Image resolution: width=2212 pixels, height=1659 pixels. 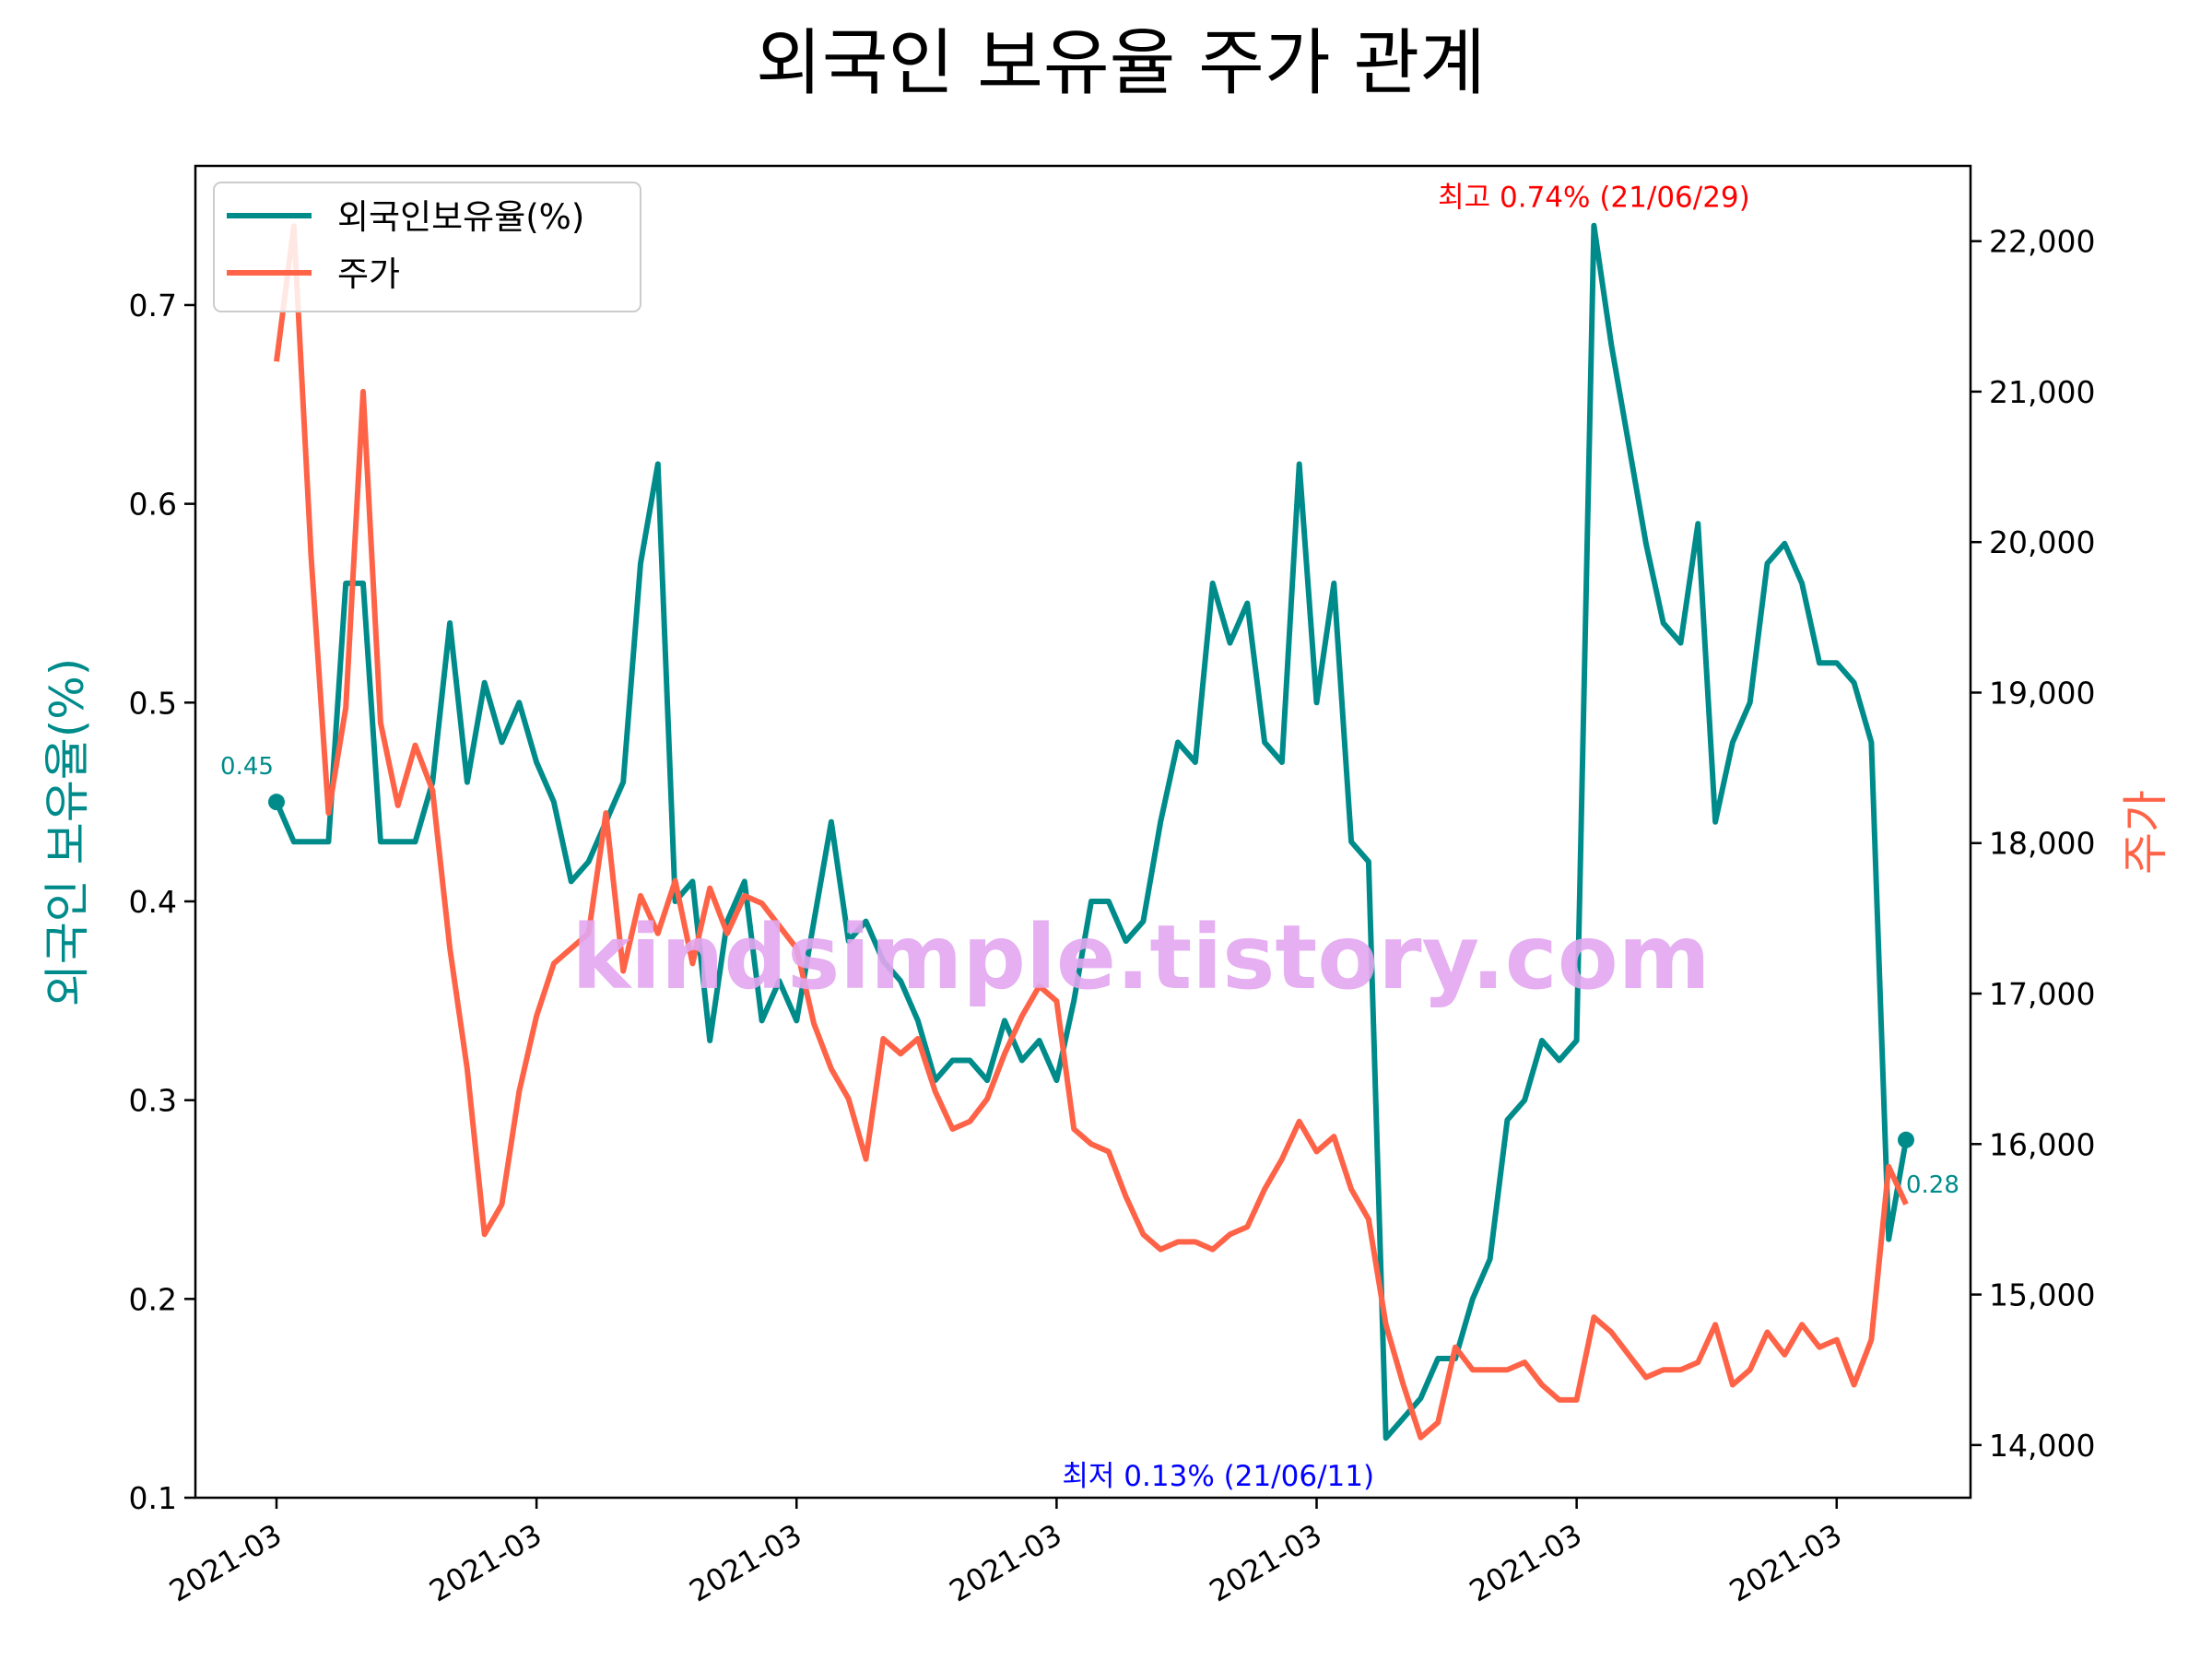 What do you see at coordinates (2042, 1295) in the screenshot?
I see `right-tick-label: 15,000` at bounding box center [2042, 1295].